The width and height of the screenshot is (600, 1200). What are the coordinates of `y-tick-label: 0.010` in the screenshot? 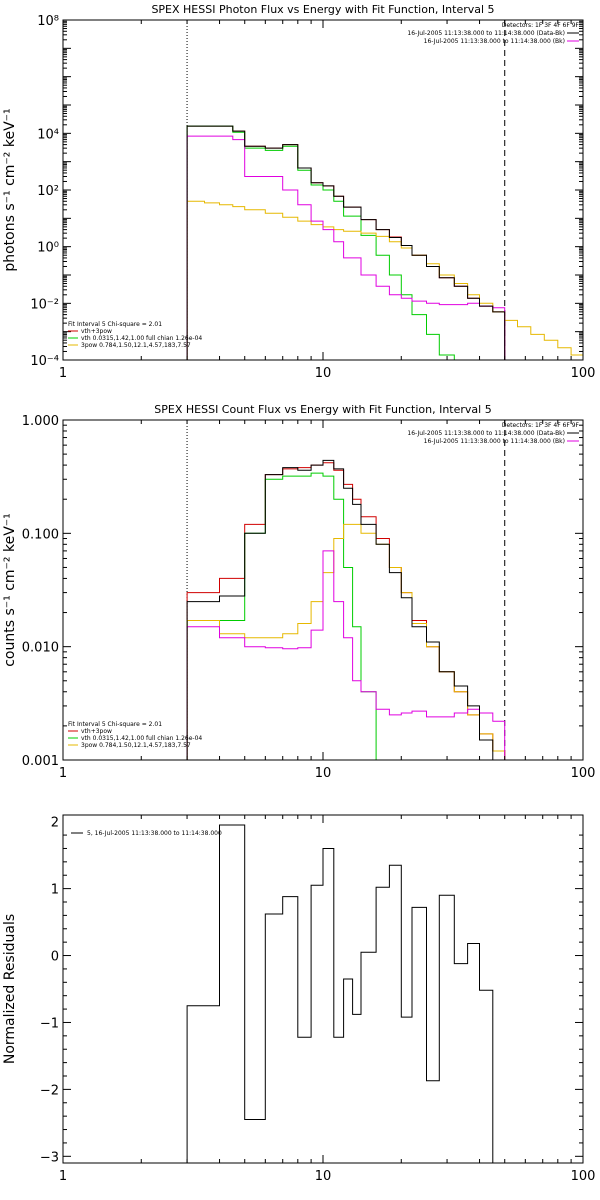 It's located at (40, 648).